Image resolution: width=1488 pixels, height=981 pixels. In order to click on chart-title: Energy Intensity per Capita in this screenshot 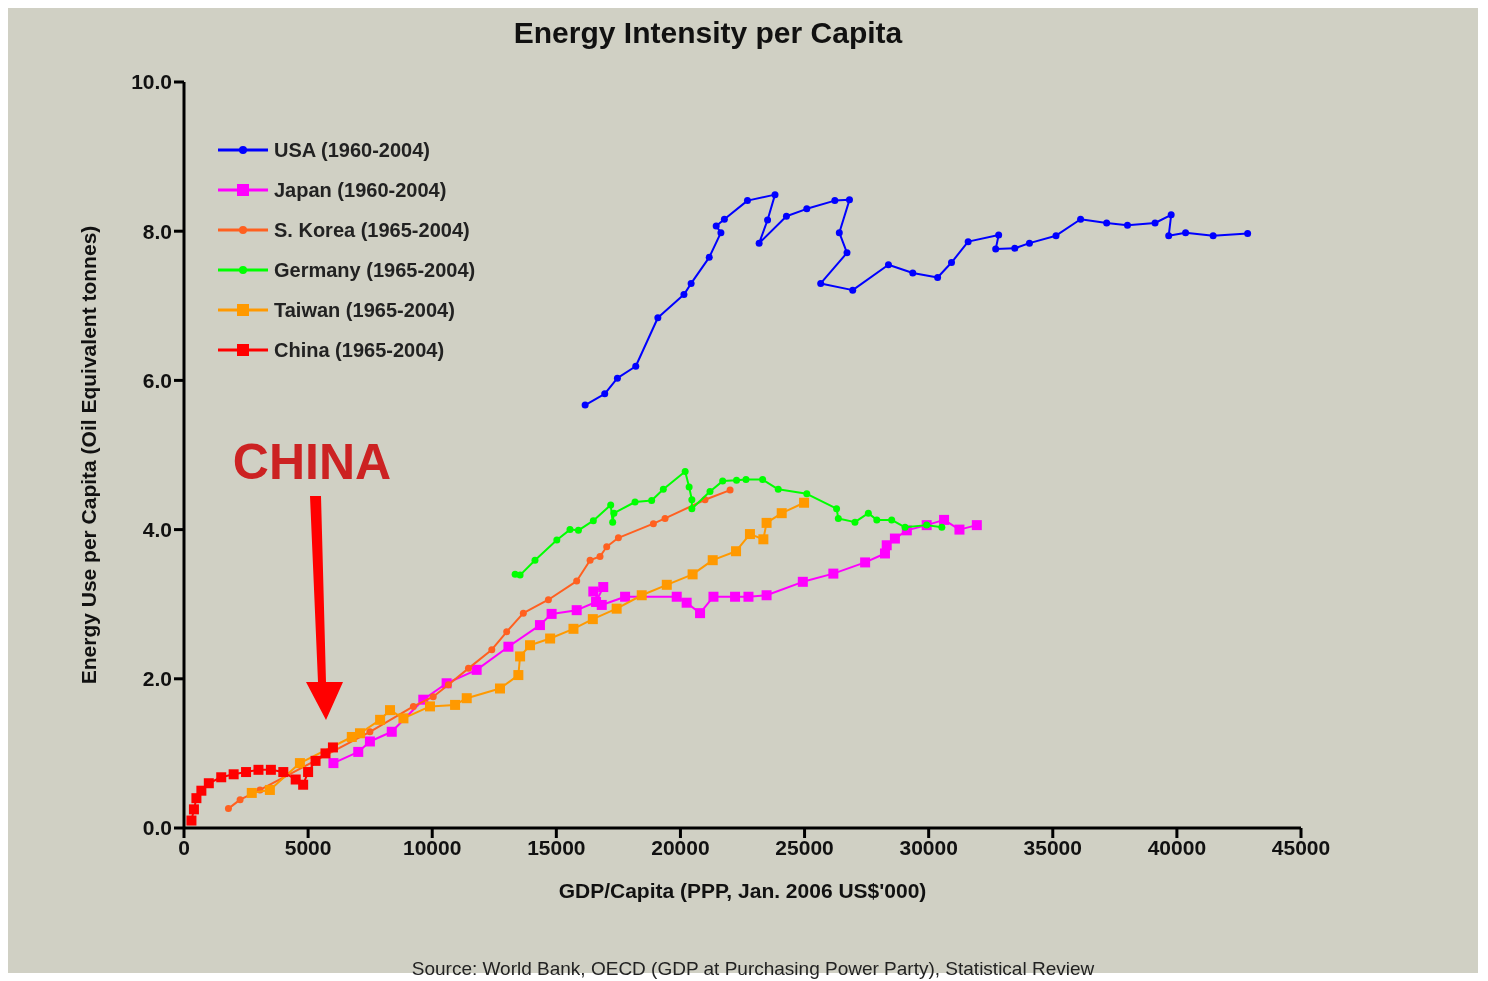, I will do `click(708, 33)`.